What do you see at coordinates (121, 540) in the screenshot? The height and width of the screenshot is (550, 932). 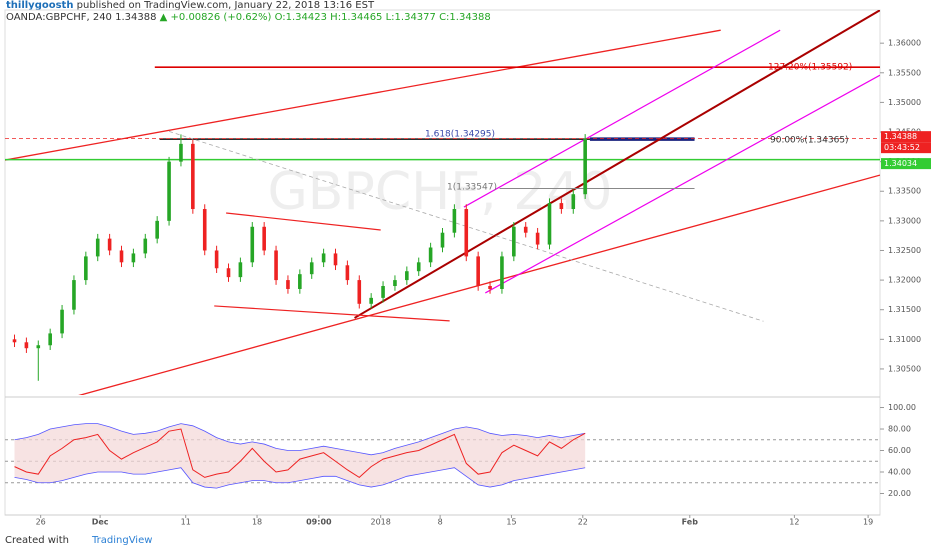 I see `footer-brand: TradingView` at bounding box center [121, 540].